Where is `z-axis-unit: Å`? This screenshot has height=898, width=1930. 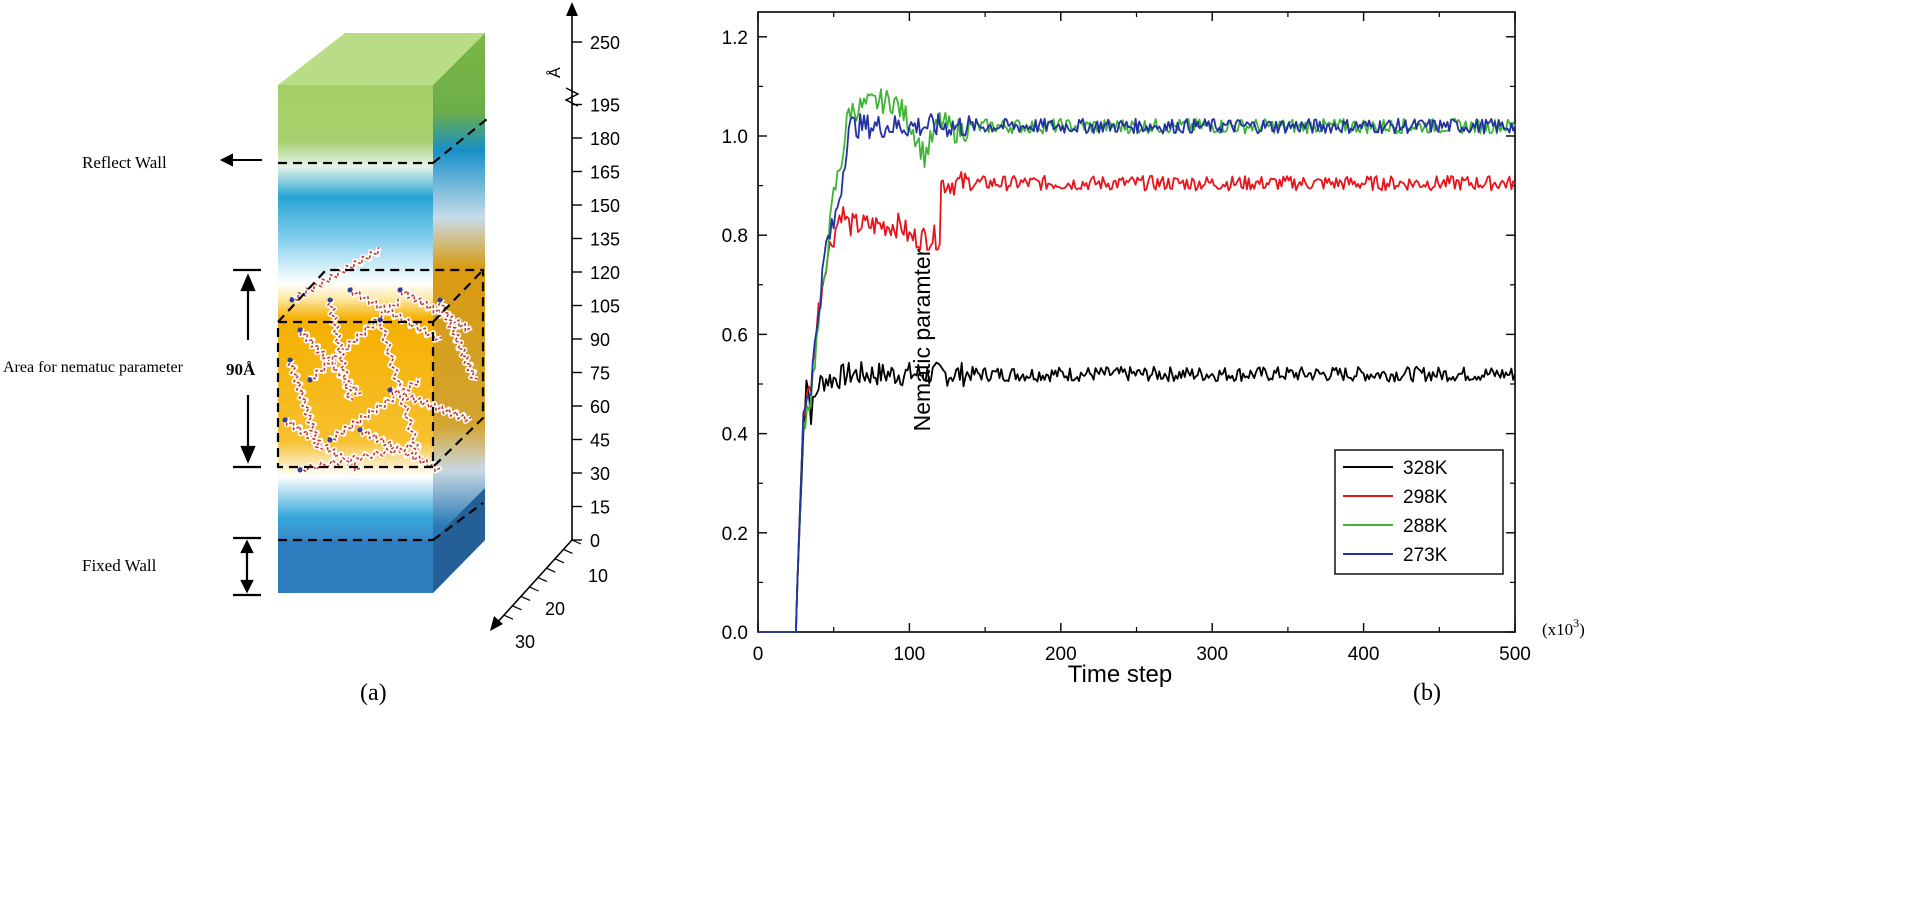 z-axis-unit: Å is located at coordinates (554, 72).